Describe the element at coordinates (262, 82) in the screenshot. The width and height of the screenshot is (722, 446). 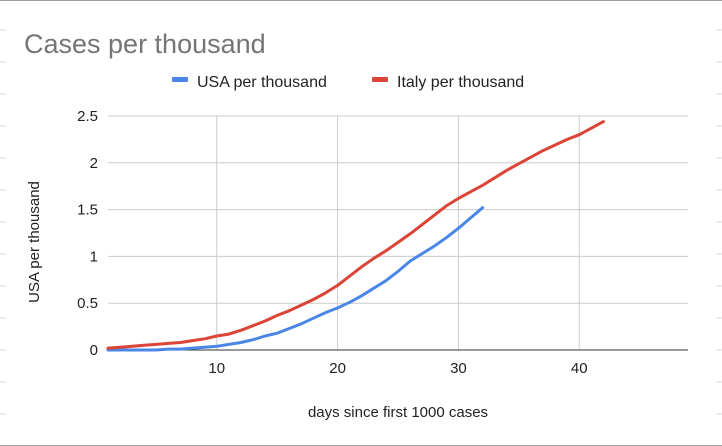
I see `legend-label: USA per thousand` at that location.